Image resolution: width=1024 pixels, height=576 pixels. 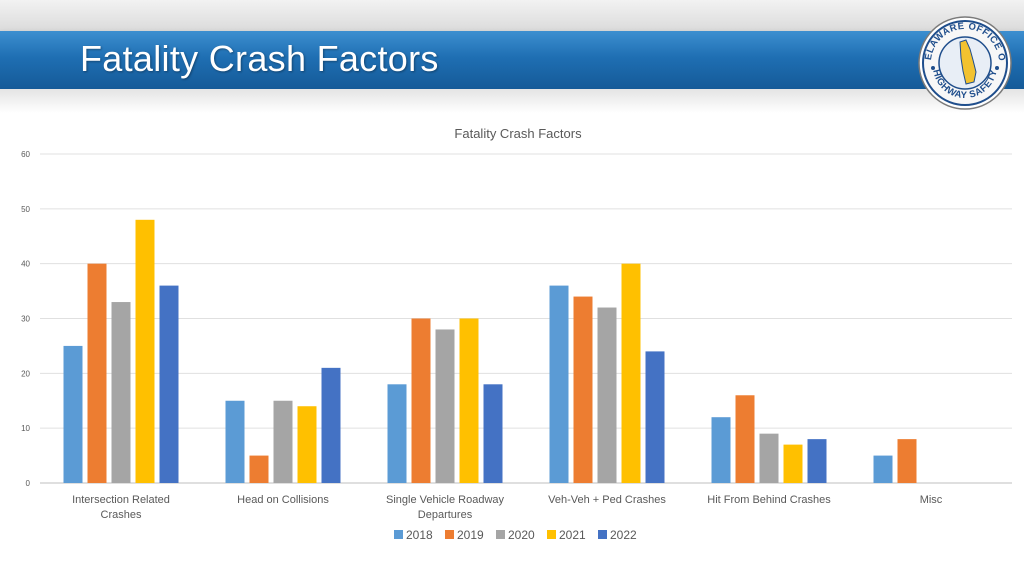 What do you see at coordinates (121, 507) in the screenshot?
I see `x-category-label: Intersection Related Crashes` at bounding box center [121, 507].